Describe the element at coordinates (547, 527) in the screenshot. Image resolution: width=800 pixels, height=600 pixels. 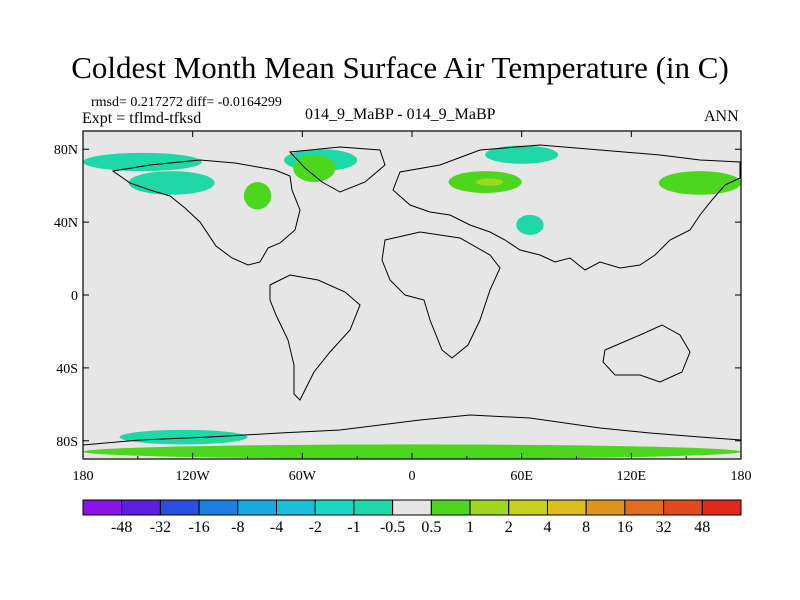
I see `colorbar-label-11: 4` at that location.